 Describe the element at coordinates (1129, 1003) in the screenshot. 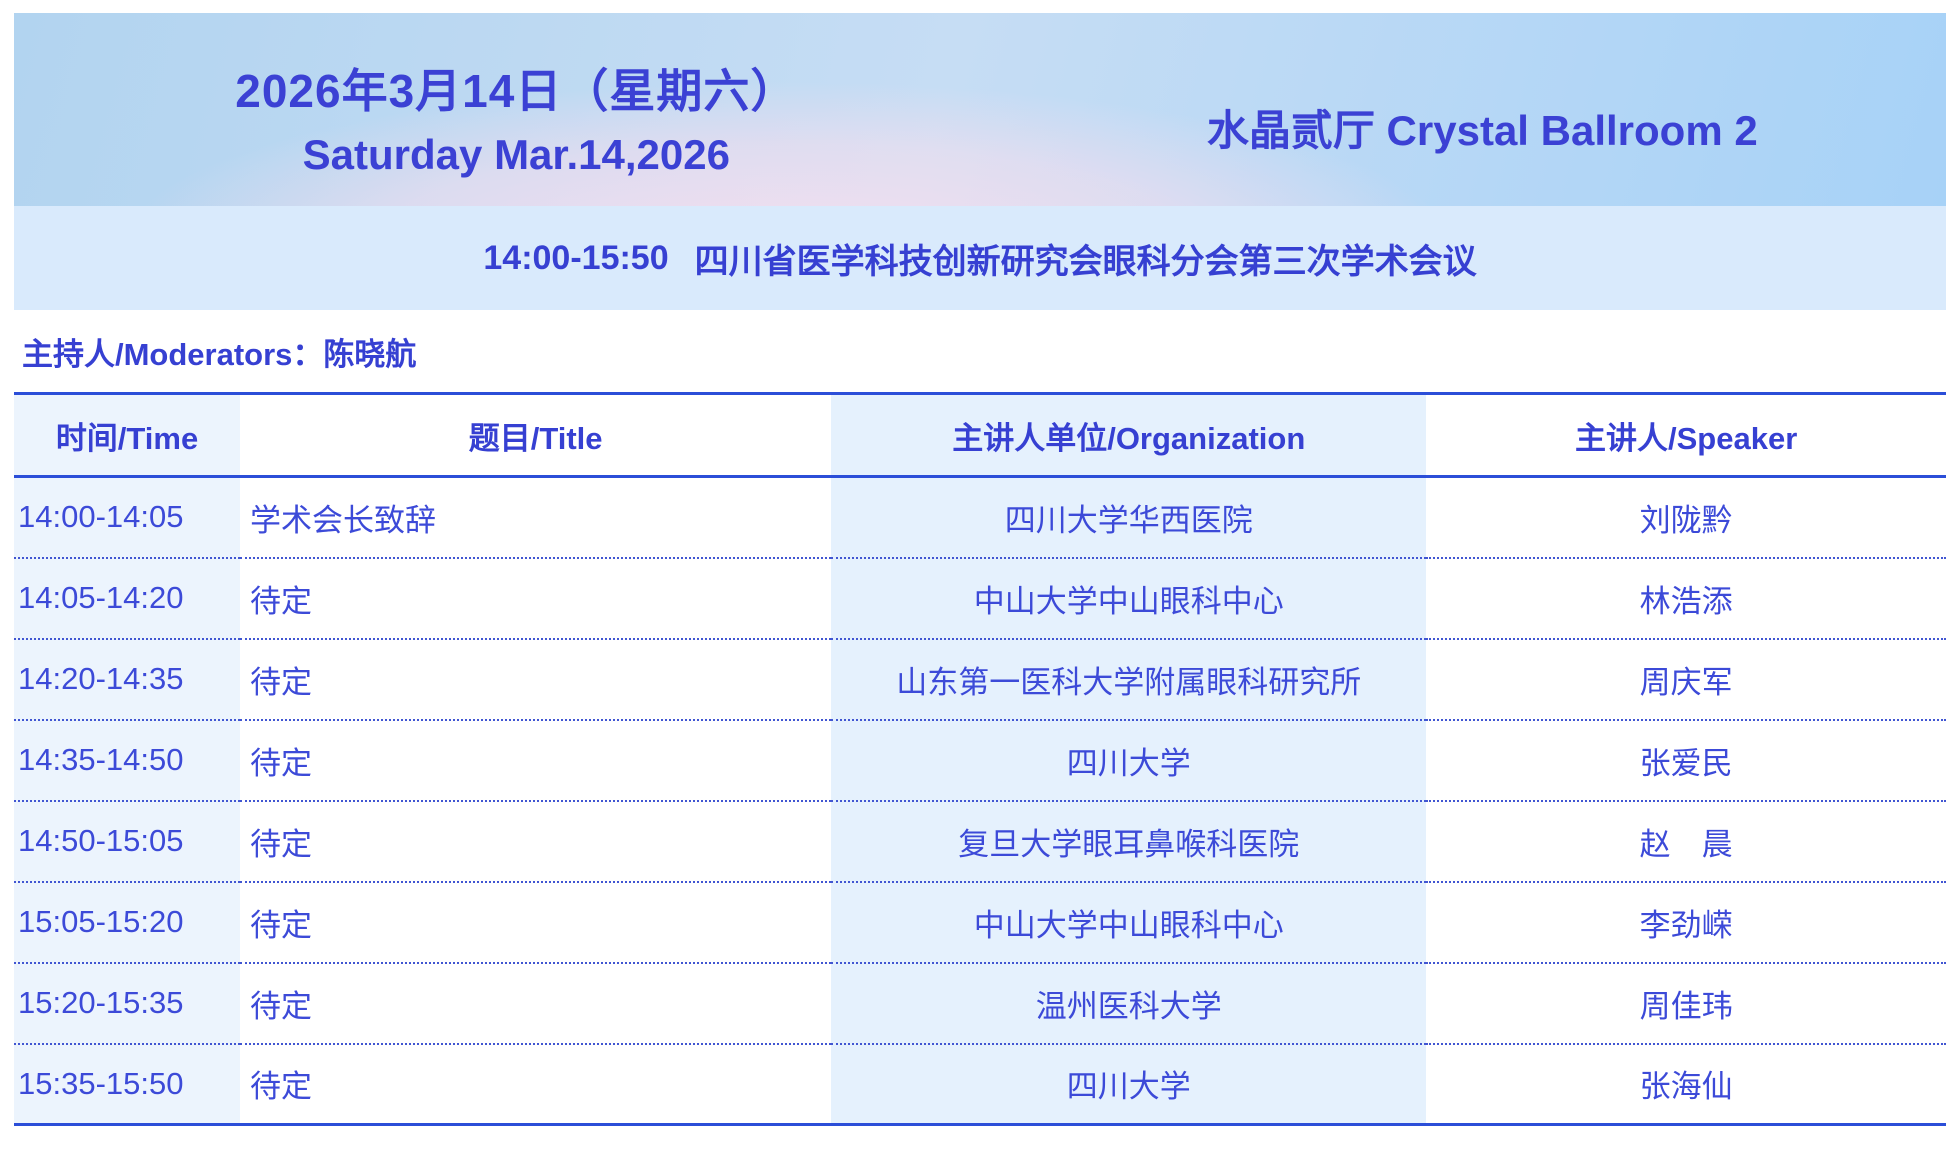

I see `cell-organization: 温州医科大学` at that location.